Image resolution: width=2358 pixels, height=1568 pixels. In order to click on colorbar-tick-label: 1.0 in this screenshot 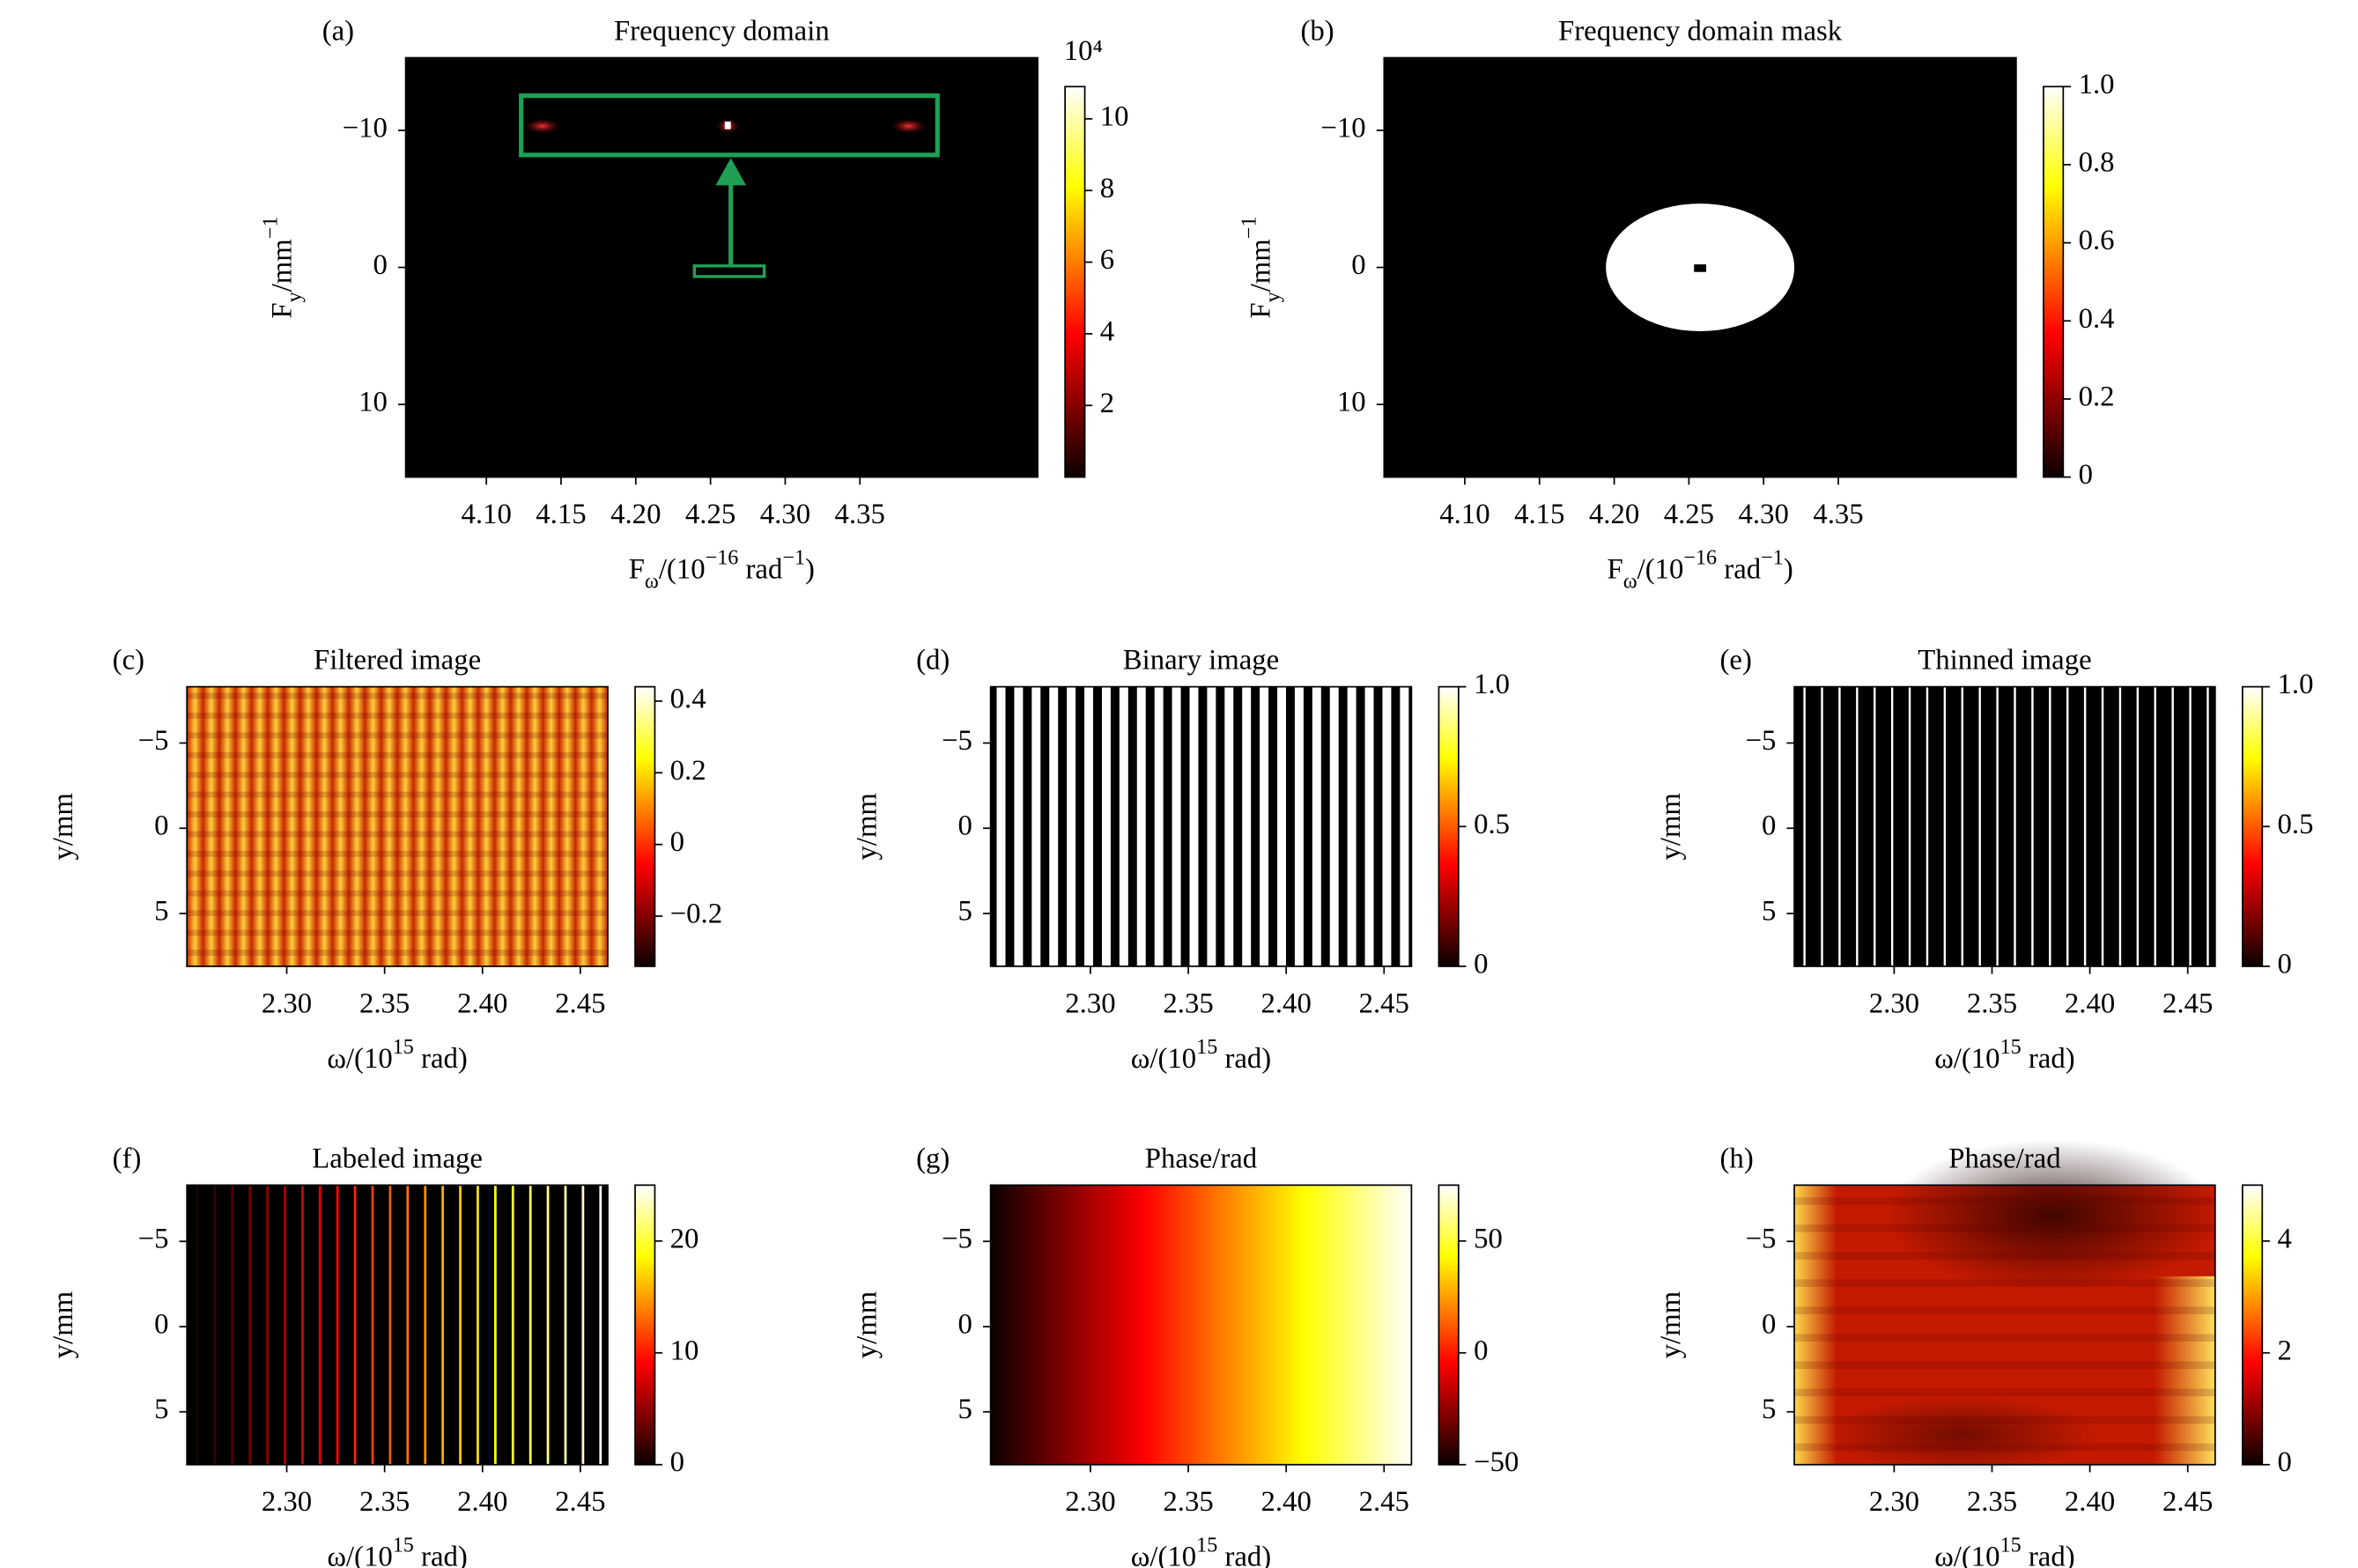, I will do `click(2097, 84)`.